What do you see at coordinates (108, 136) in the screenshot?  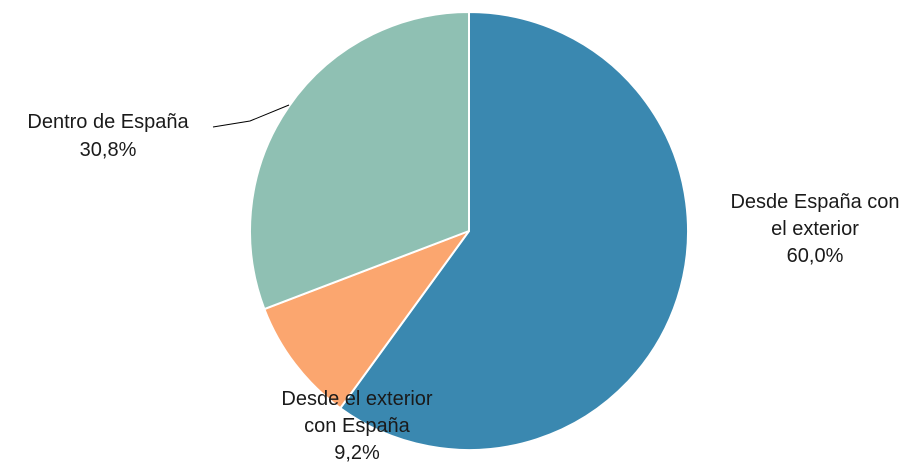 I see `slice-label-dentro-de-espana: Dentro de España 30,8%` at bounding box center [108, 136].